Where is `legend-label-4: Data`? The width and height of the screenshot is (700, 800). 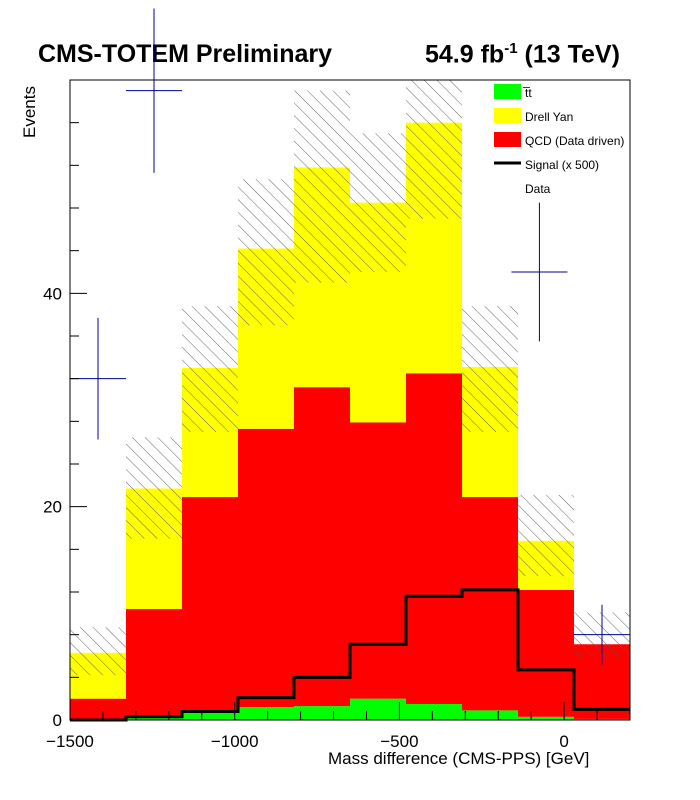
legend-label-4: Data is located at coordinates (538, 189).